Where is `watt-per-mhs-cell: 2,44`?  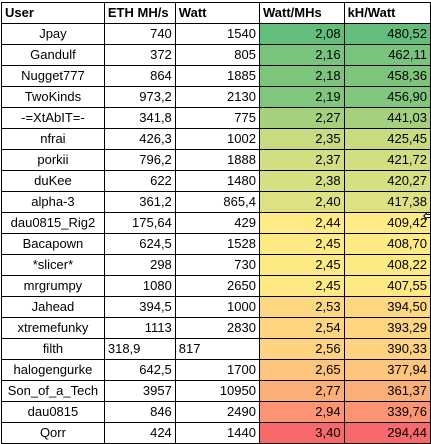
watt-per-mhs-cell: 2,44 is located at coordinates (301, 223).